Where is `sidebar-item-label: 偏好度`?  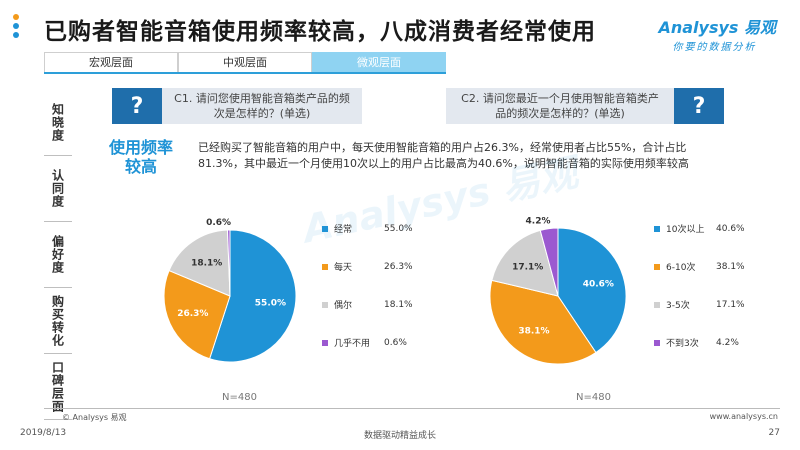
sidebar-item-label: 偏好度 is located at coordinates (57, 254).